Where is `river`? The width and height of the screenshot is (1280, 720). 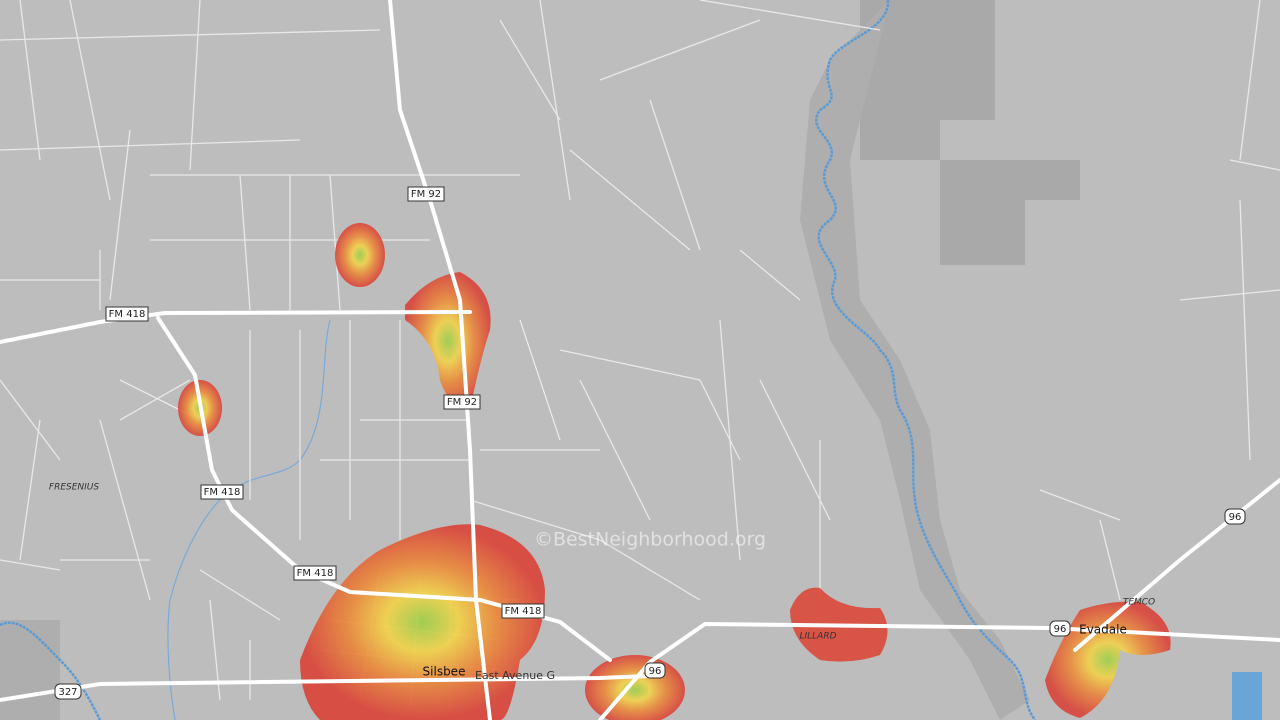
river is located at coordinates (51, 670).